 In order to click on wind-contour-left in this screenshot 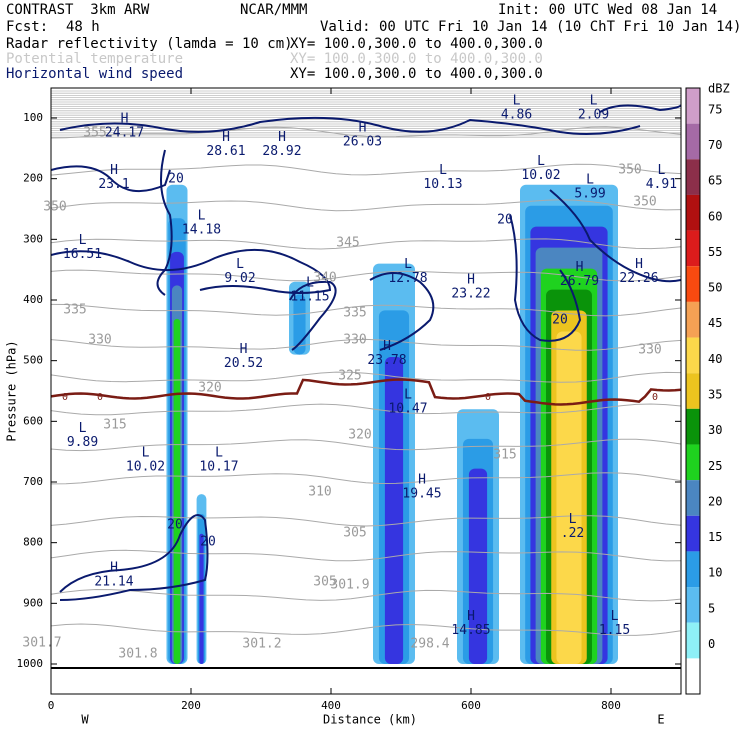, I will do `click(111, 179)`.